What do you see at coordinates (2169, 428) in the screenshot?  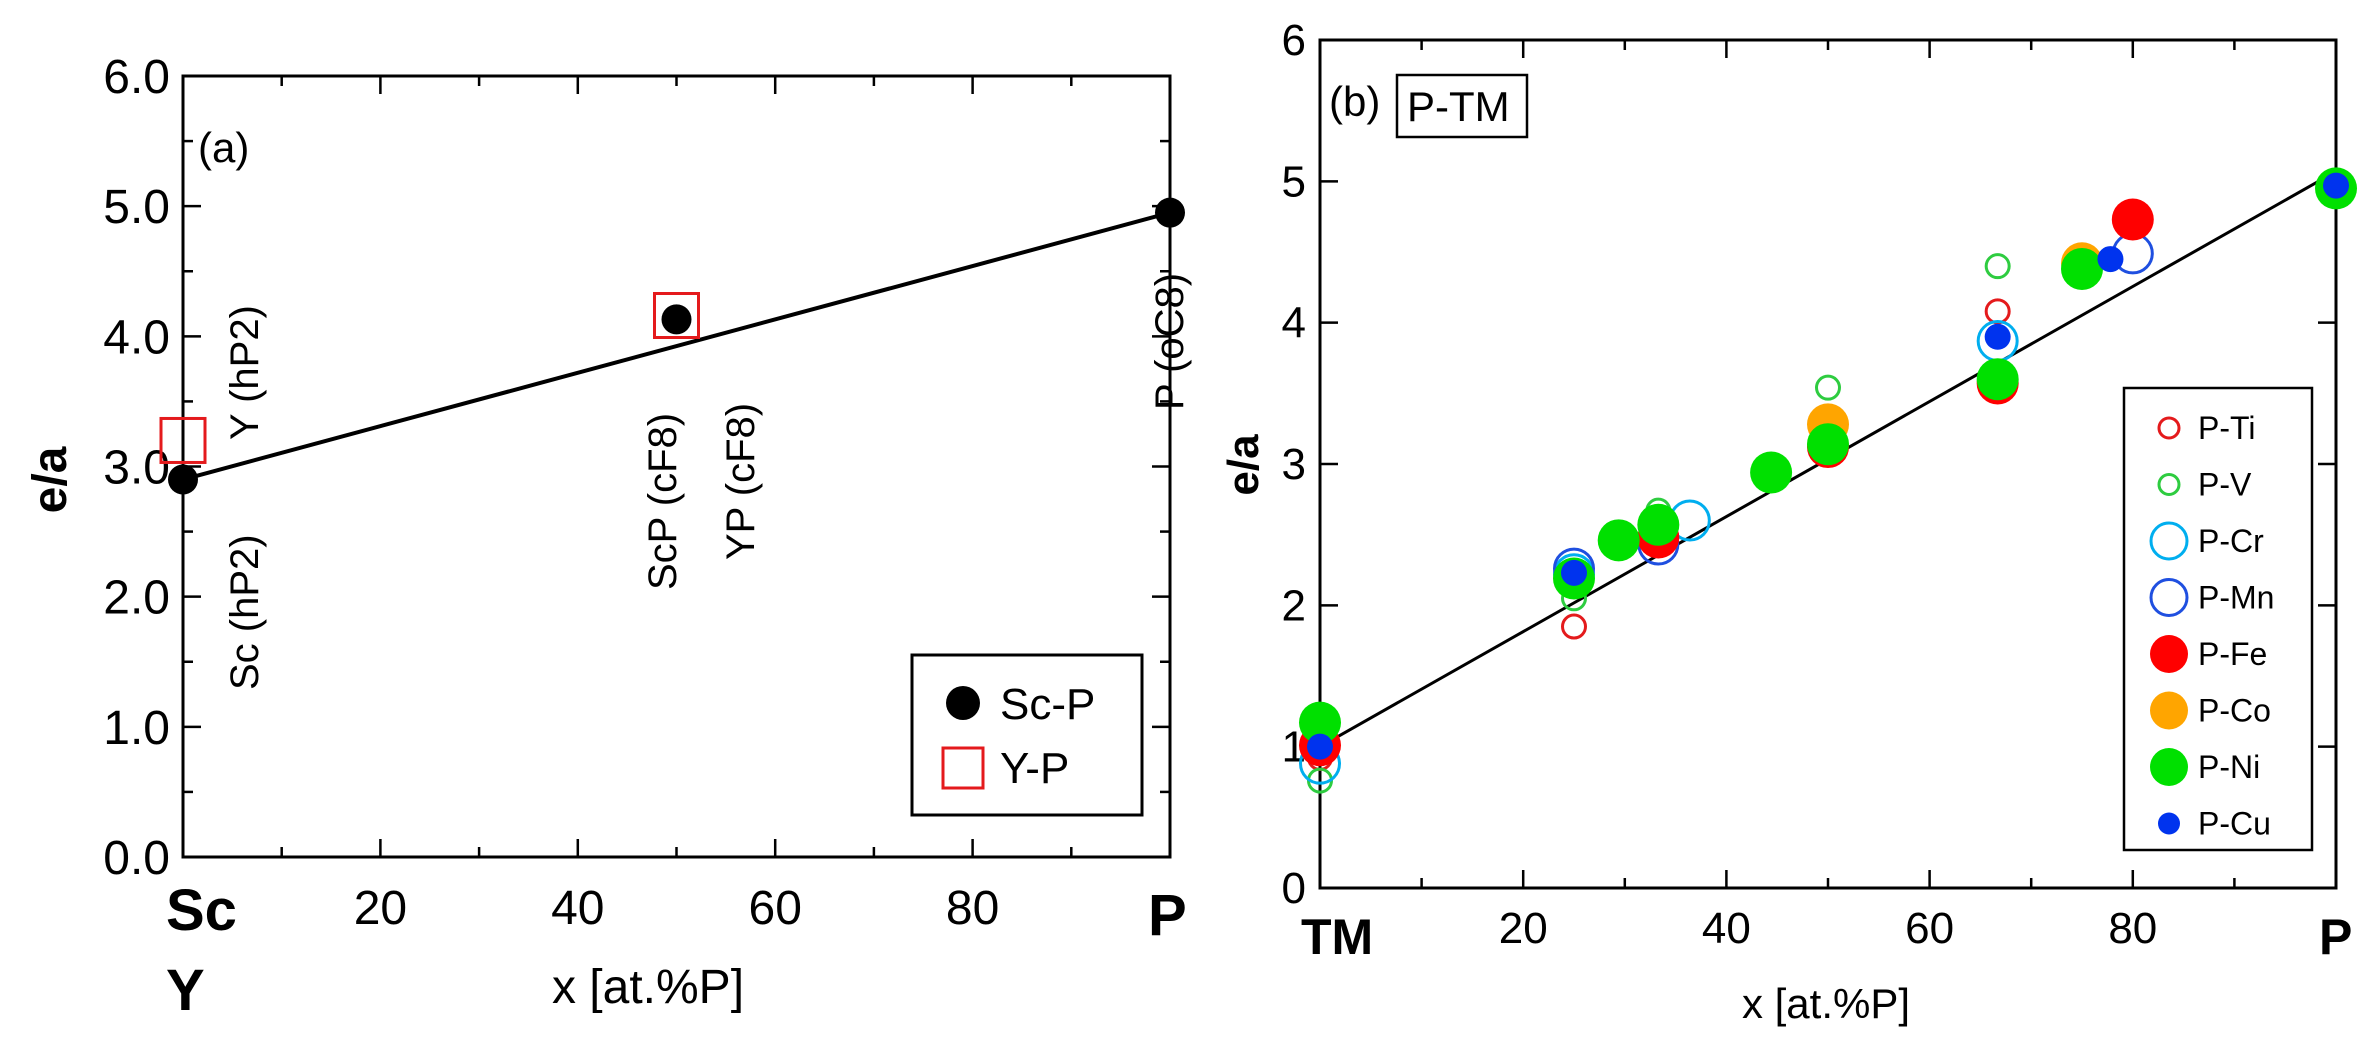 I see `legend-p-ti-marker` at bounding box center [2169, 428].